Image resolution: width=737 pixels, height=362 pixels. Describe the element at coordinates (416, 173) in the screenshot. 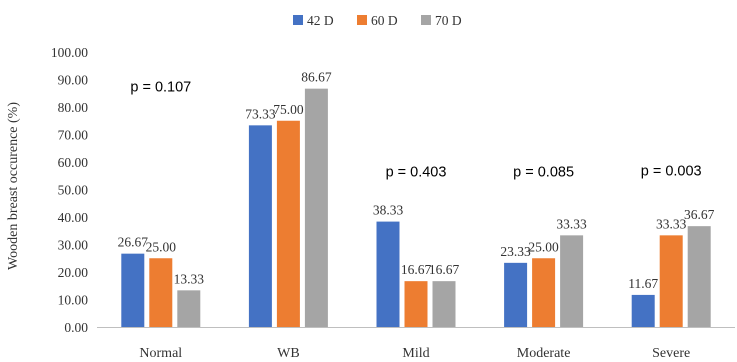

I see `p-value-annotation: p = 0.403` at that location.